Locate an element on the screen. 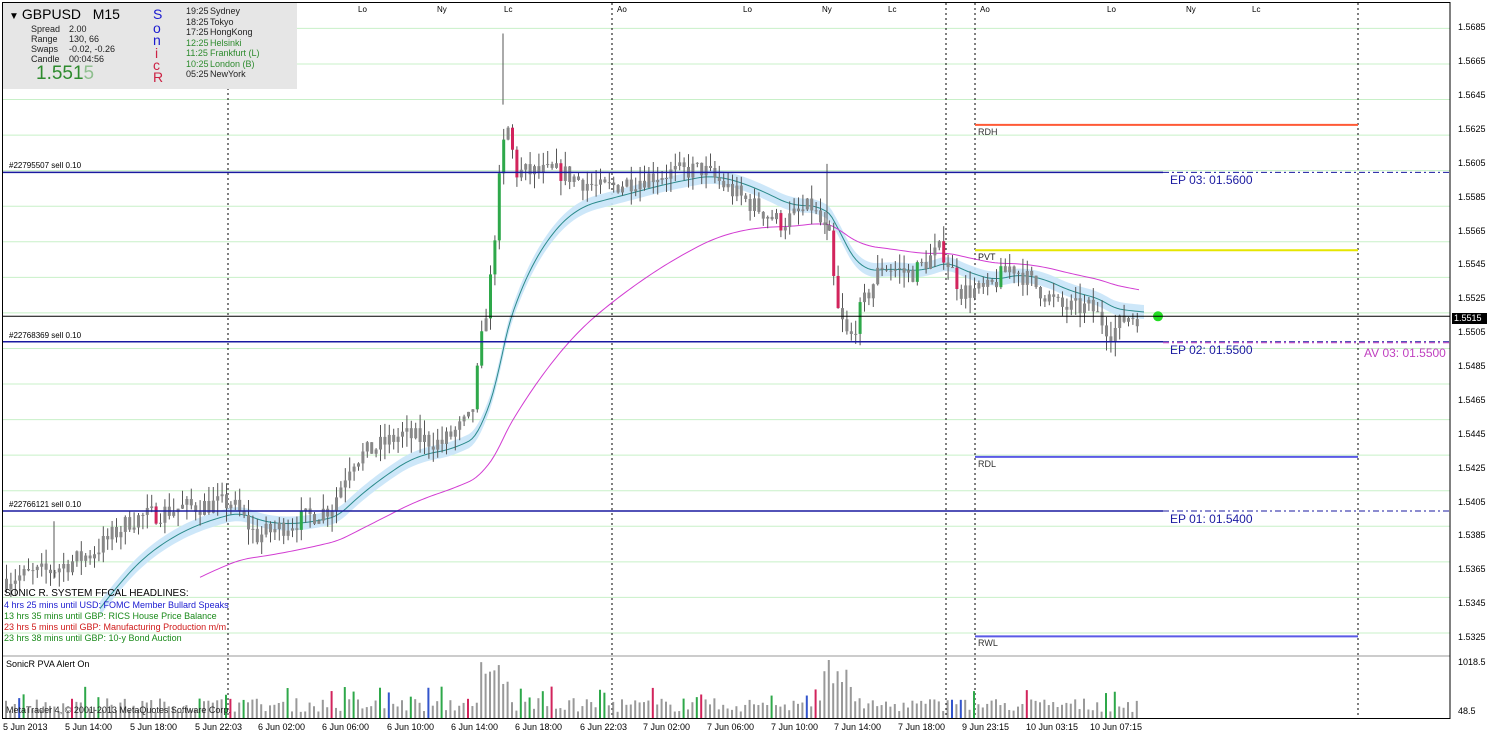  session-time: 17:25 is located at coordinates (197, 32).